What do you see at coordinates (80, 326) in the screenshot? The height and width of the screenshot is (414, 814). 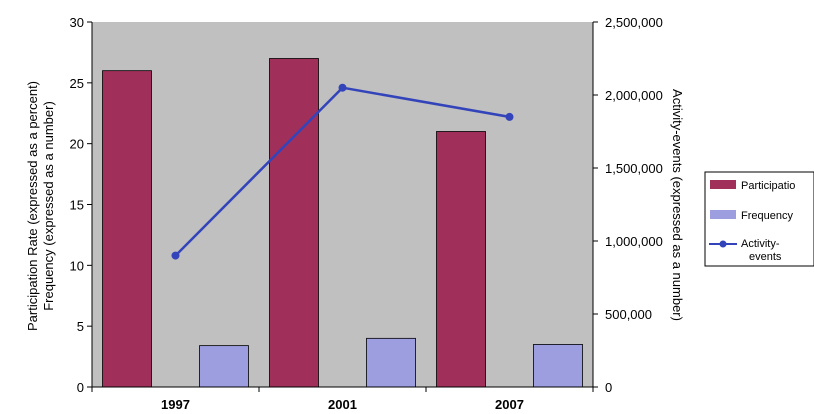 I see `y-tick-label: 5` at bounding box center [80, 326].